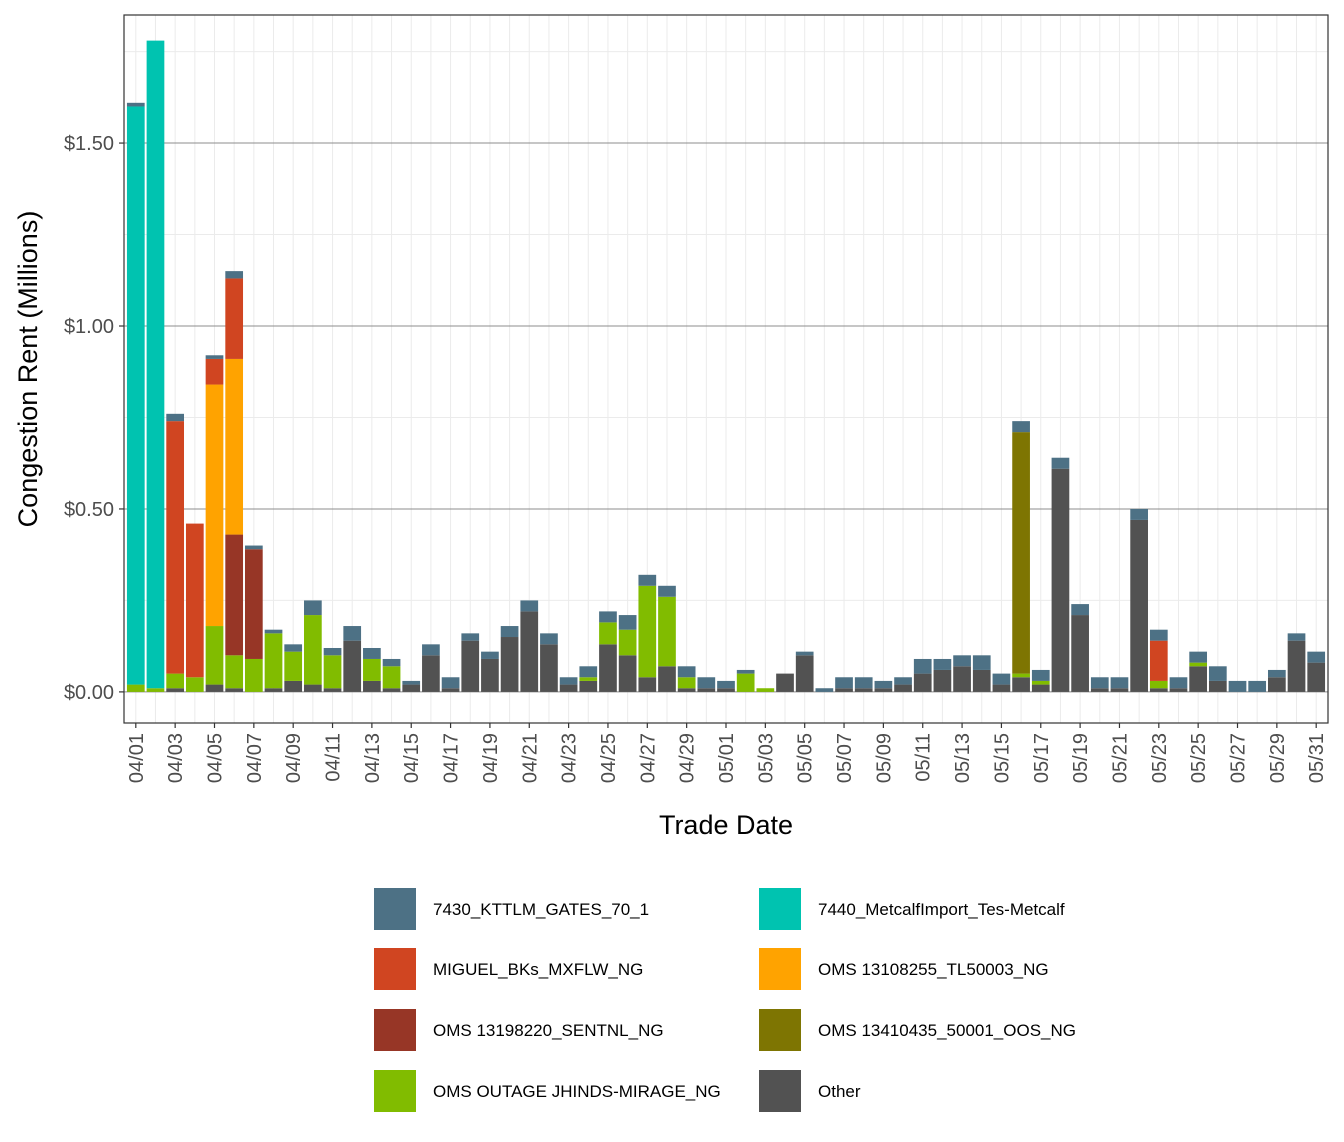  I want to click on x-tick-label: 05/17, so click(1042, 758).